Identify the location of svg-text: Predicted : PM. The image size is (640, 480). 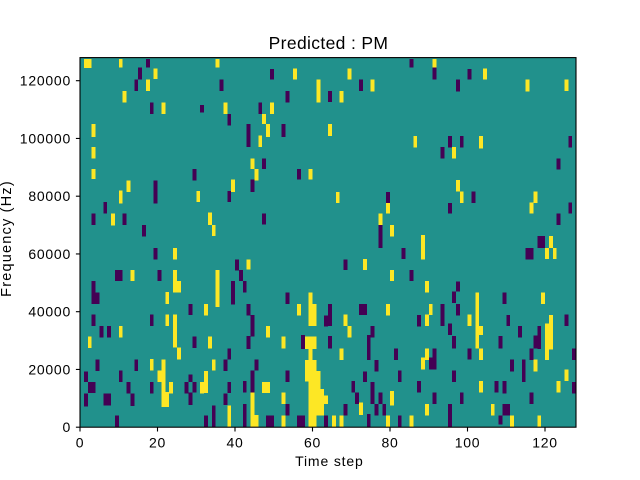
(329, 43).